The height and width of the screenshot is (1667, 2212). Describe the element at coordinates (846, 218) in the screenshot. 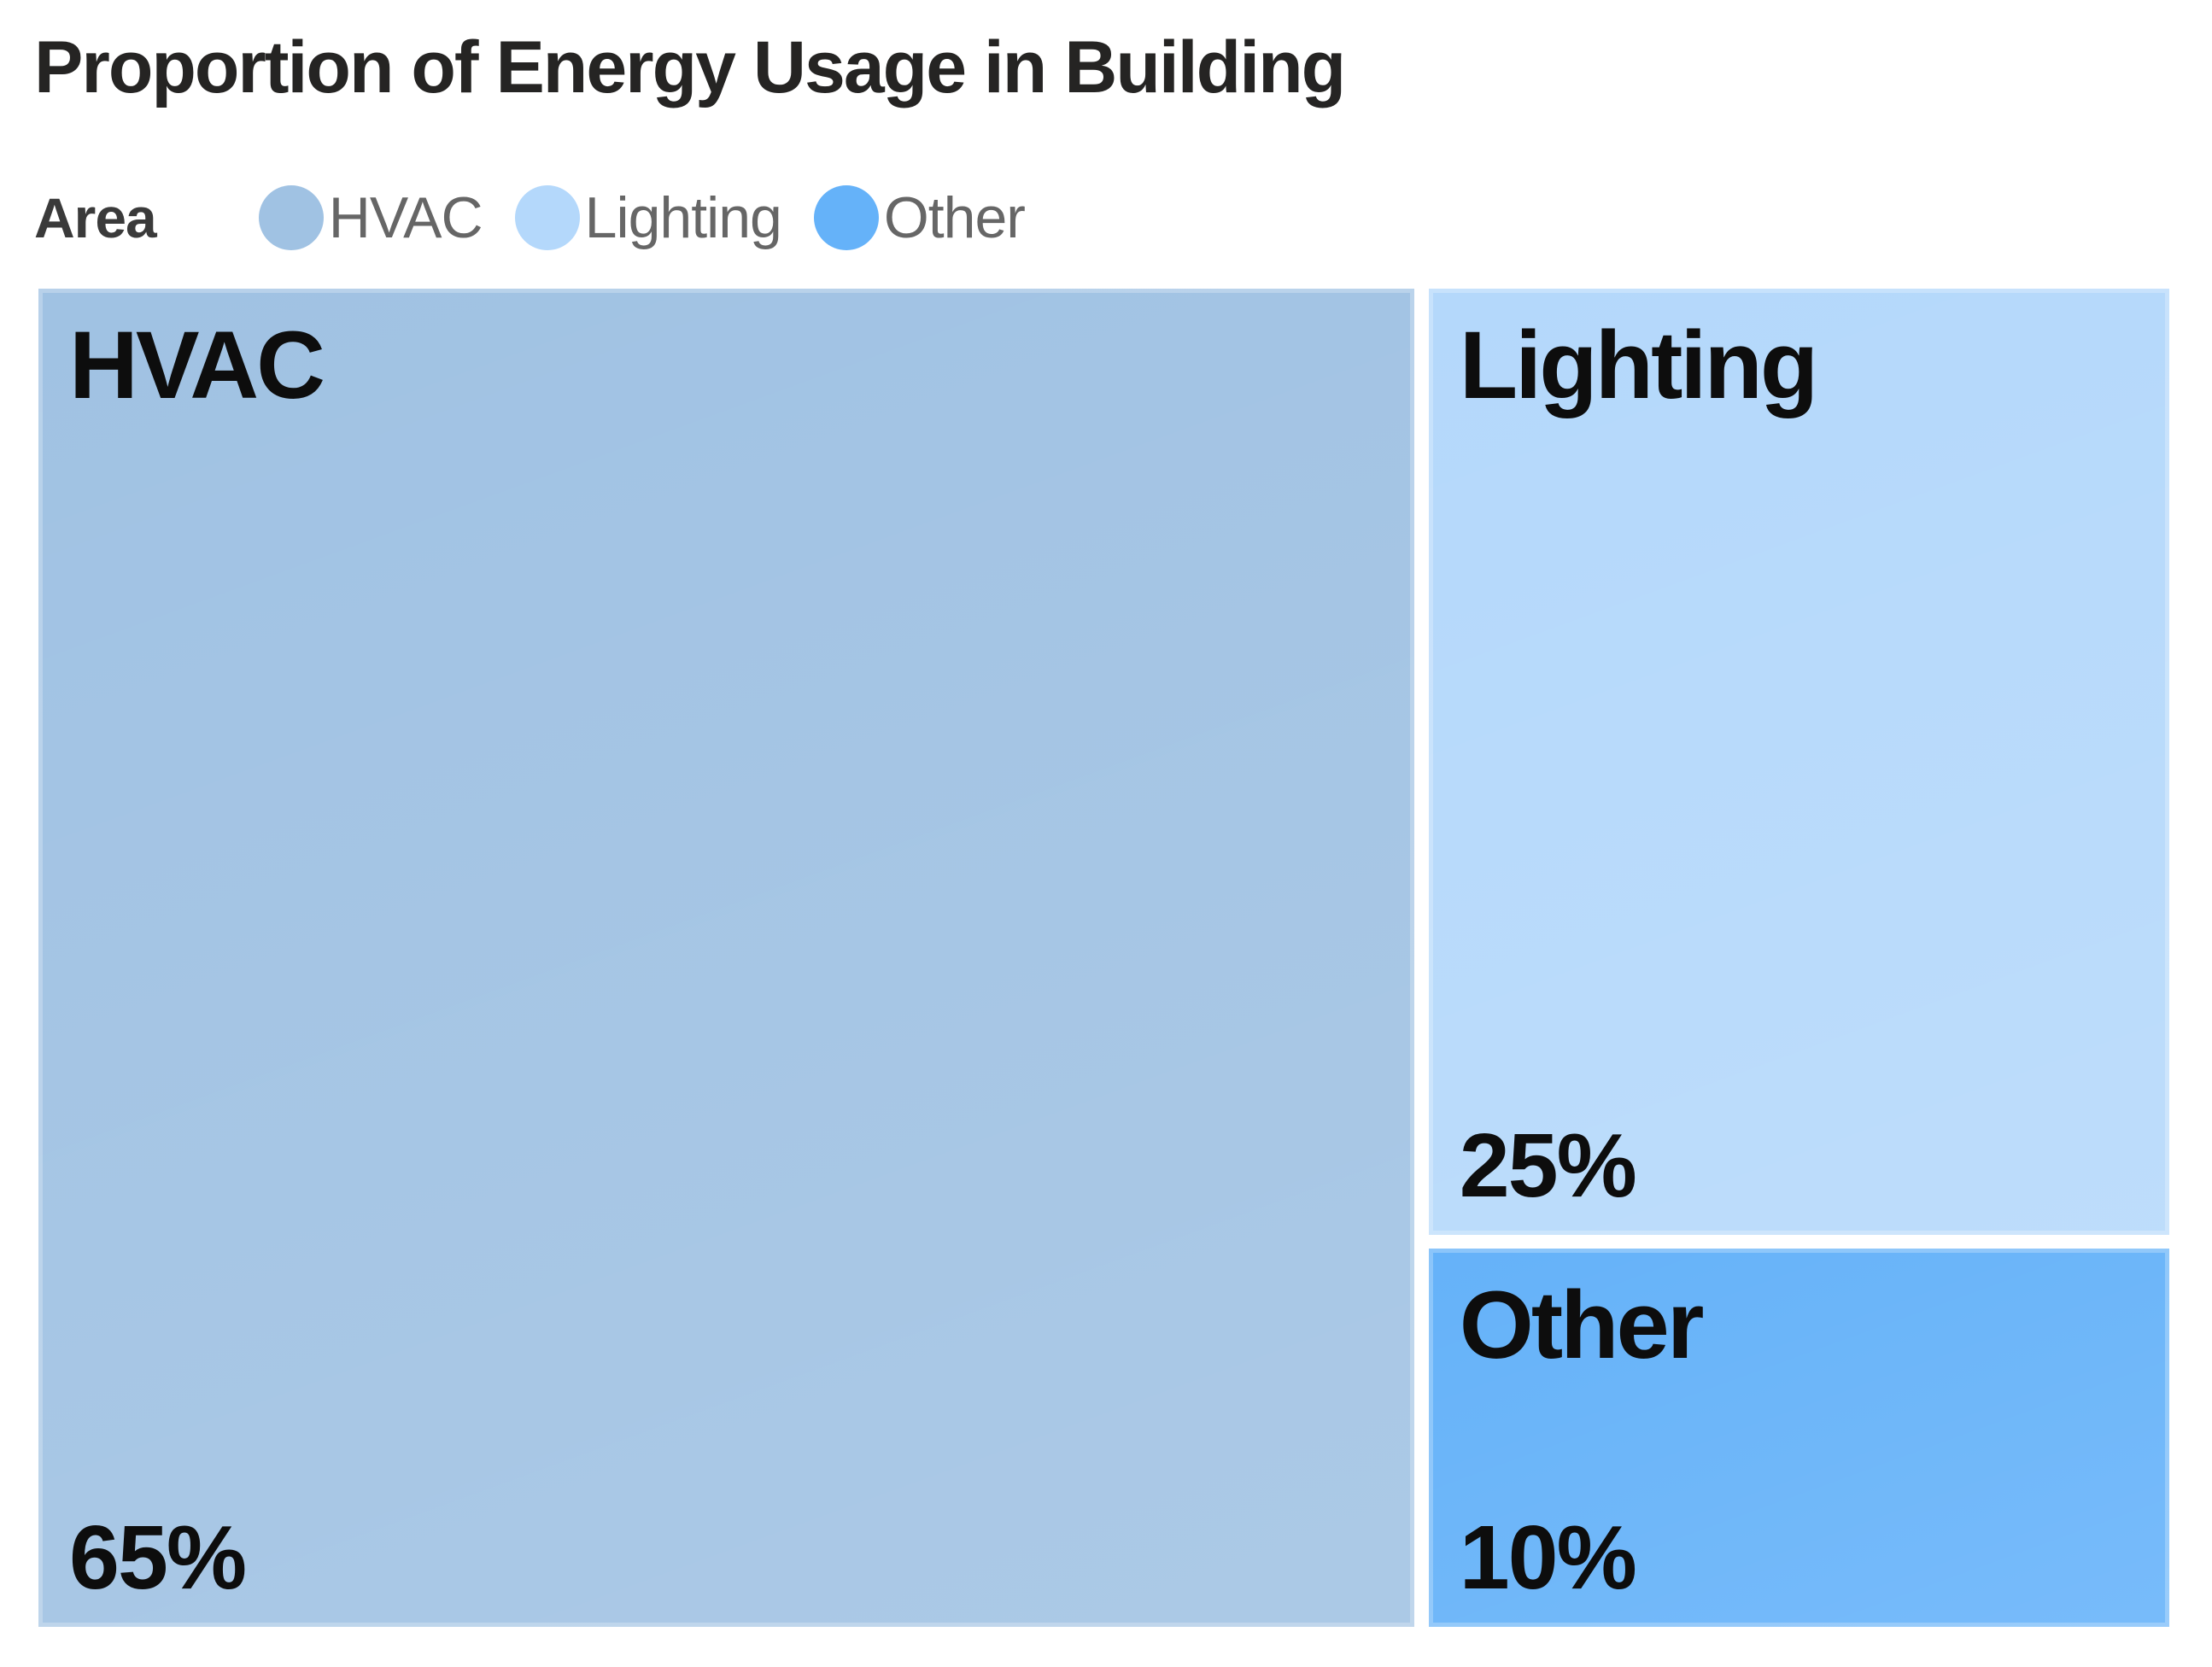

I see `legend-dot-other-icon` at that location.